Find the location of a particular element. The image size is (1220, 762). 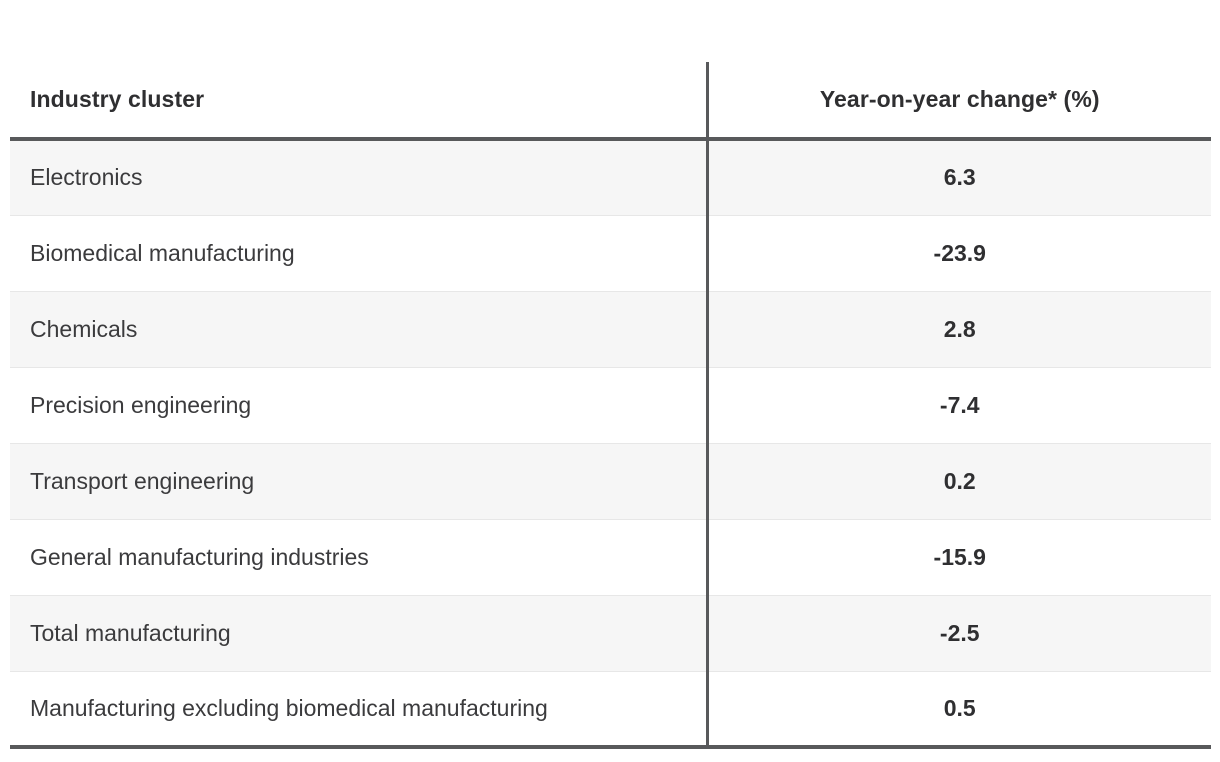

table-row: Transport engineering 0.2 is located at coordinates (610, 480).